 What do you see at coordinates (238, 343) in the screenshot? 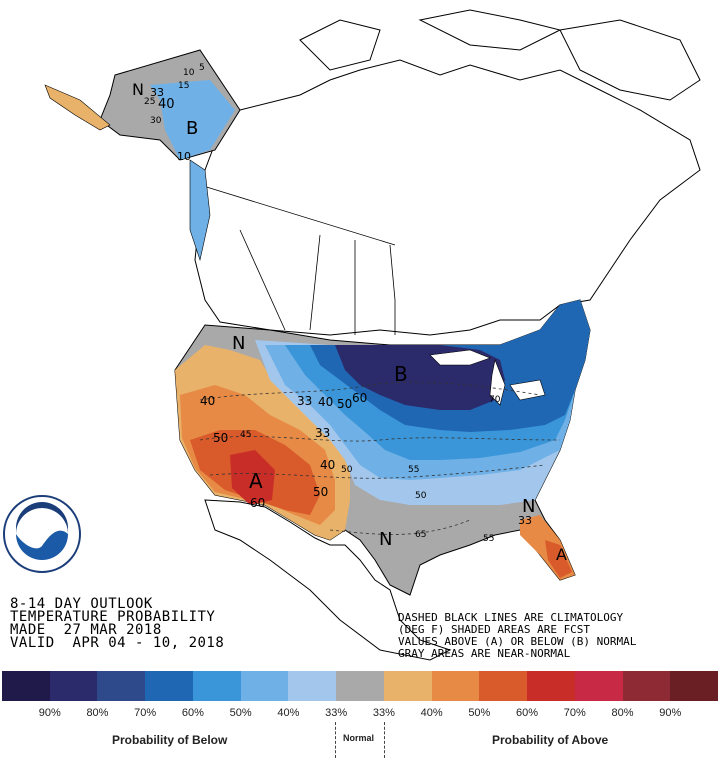
I see `west-n-label: N` at bounding box center [238, 343].